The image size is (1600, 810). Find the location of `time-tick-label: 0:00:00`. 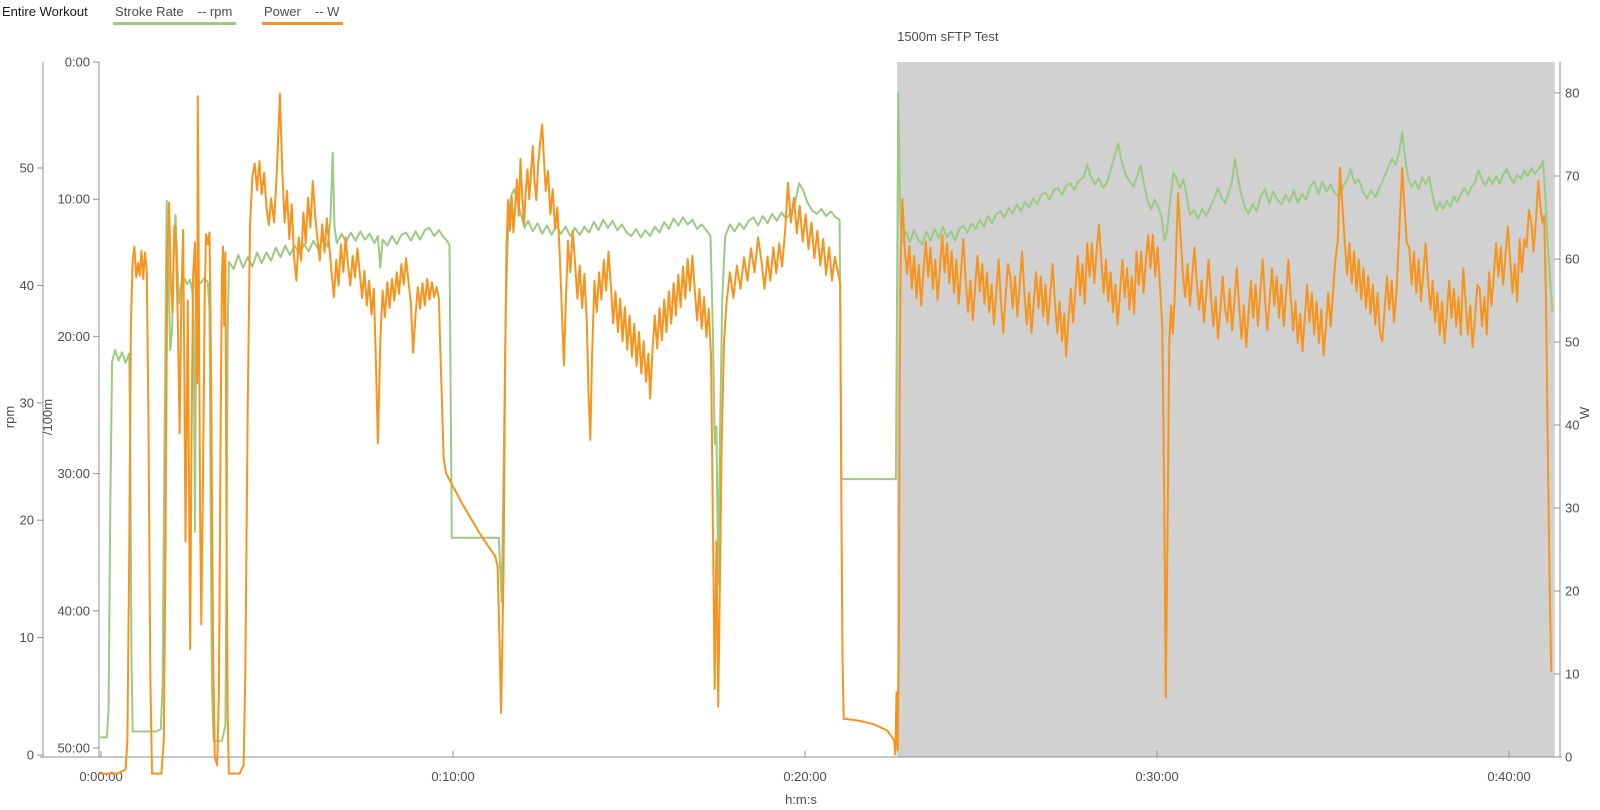

time-tick-label: 0:00:00 is located at coordinates (100, 776).